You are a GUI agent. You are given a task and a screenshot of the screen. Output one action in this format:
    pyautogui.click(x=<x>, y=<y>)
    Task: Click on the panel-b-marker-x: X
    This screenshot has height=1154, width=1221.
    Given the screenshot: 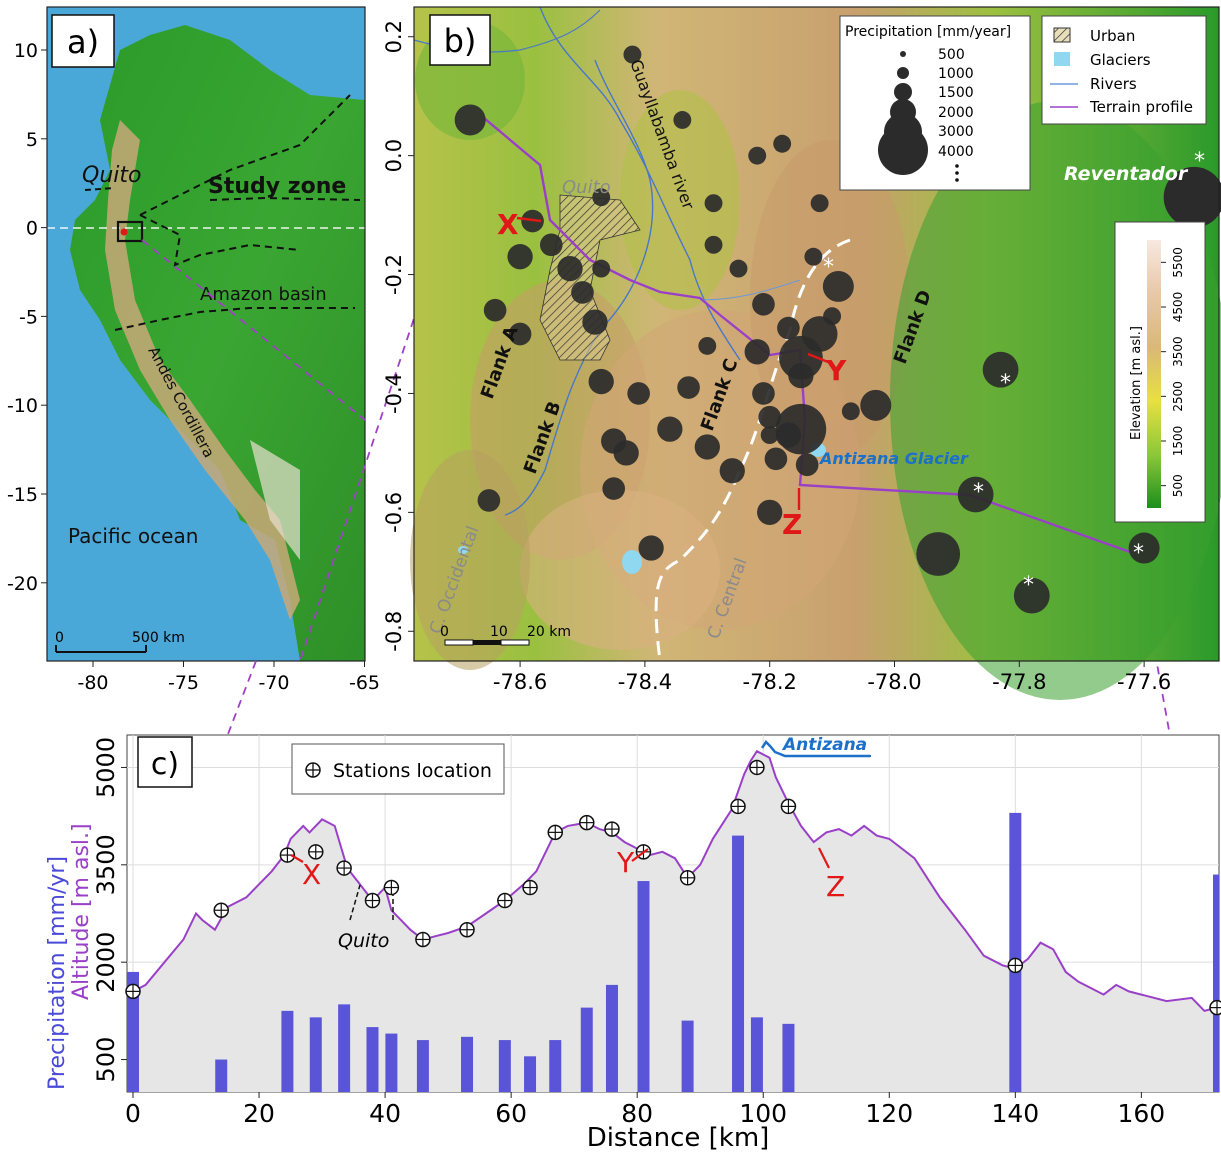 What is the action you would take?
    pyautogui.click(x=508, y=224)
    